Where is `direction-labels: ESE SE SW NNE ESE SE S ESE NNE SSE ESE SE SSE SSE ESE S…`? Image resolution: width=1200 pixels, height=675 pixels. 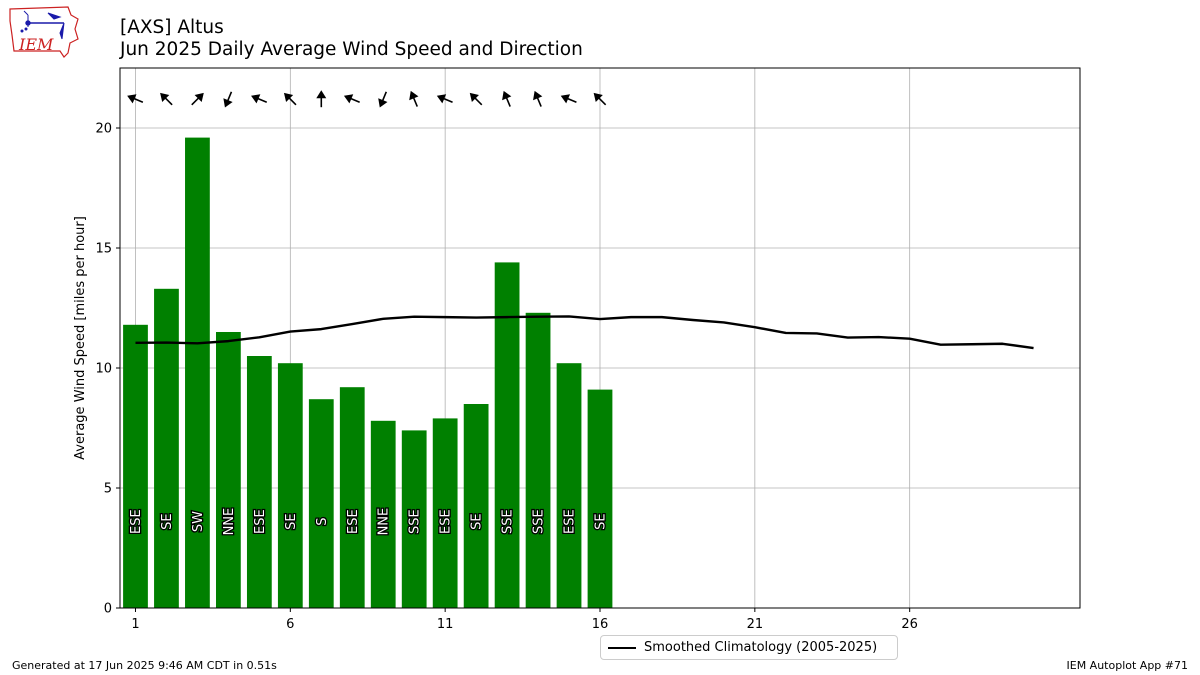 direction-labels: ESE SE SW NNE ESE SE S ESE NNE SSE ESE SE SSE SSE ESE S… is located at coordinates (369, 521).